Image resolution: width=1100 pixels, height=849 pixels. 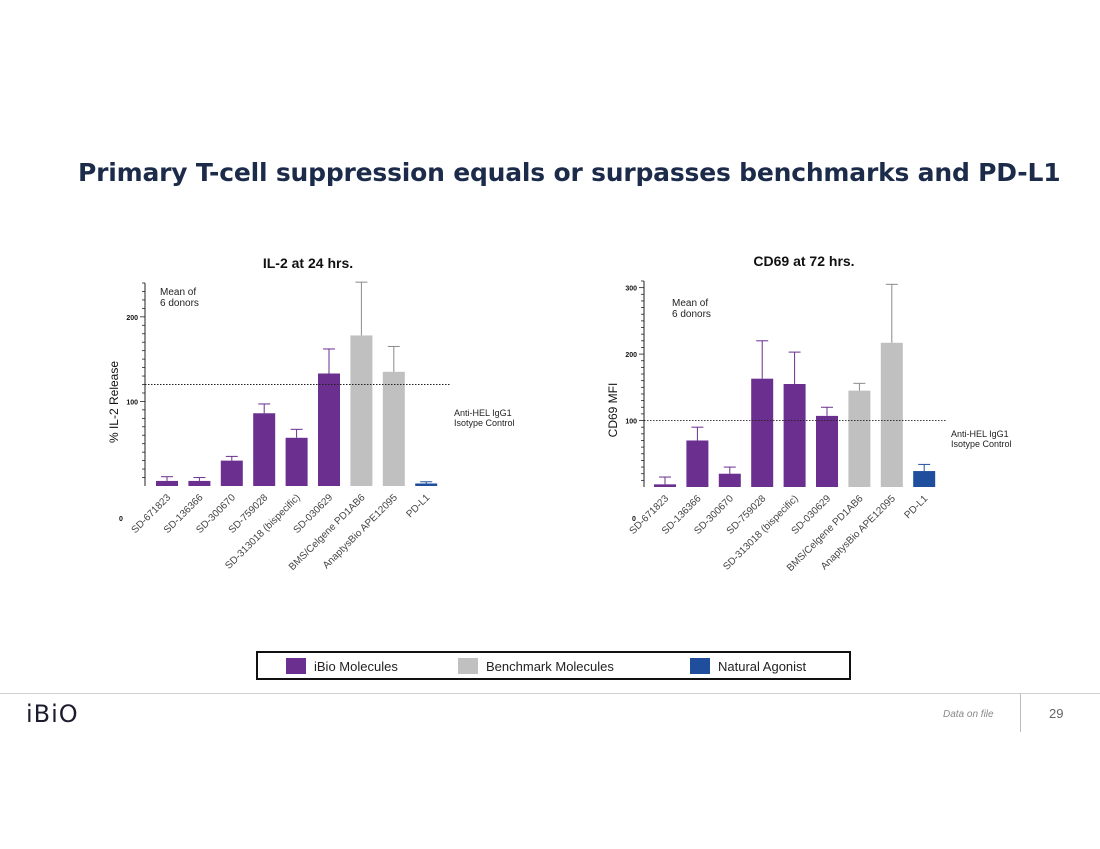 I want to click on cd69-reference-label: Isotype Control, so click(x=981, y=444).